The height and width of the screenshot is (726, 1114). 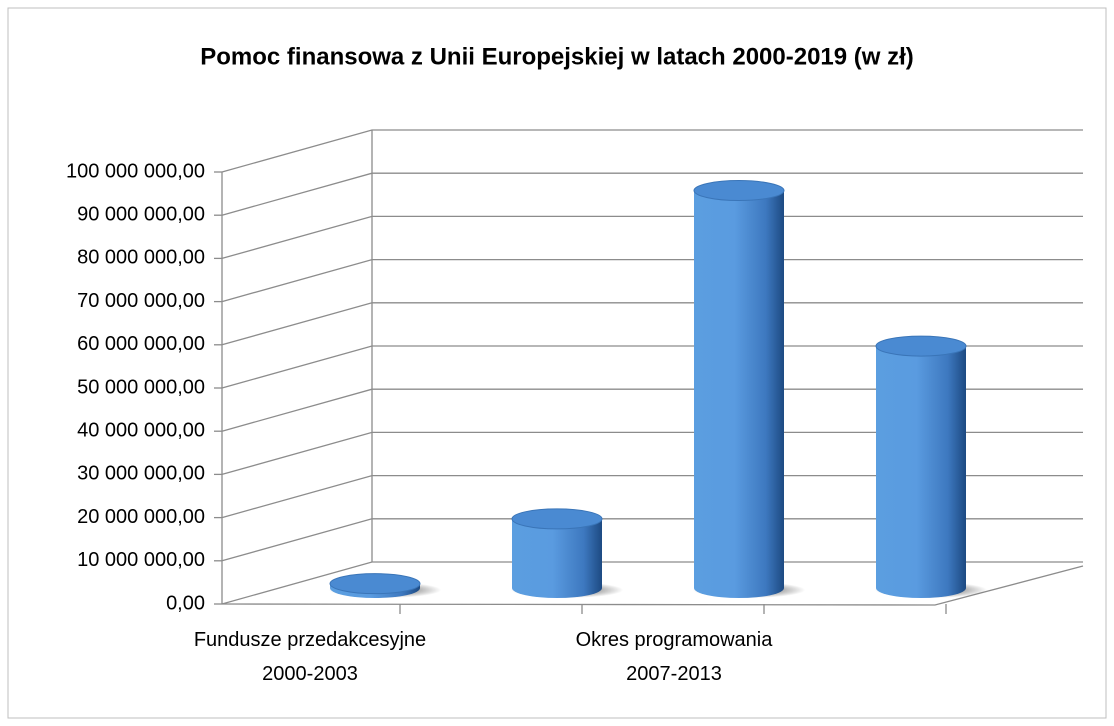 I want to click on y-tick-label: 0,00, so click(x=185, y=603).